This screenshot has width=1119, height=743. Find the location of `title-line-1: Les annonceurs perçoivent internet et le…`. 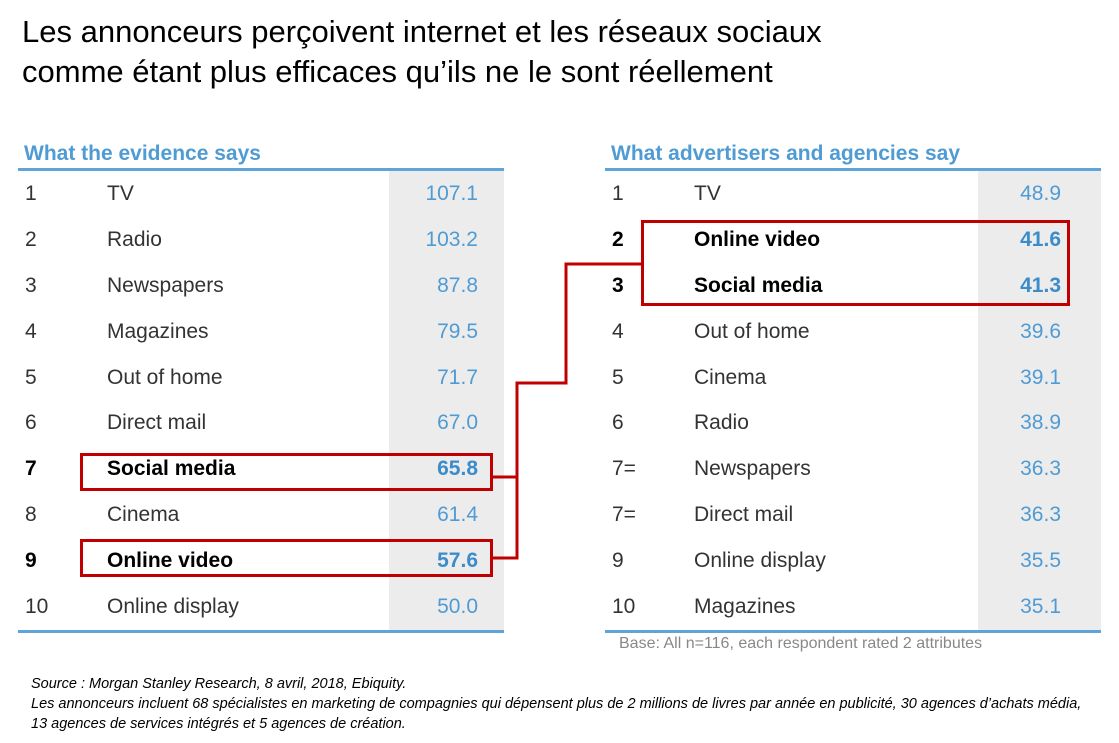

title-line-1: Les annonceurs perçoivent internet et le… is located at coordinates (422, 31).